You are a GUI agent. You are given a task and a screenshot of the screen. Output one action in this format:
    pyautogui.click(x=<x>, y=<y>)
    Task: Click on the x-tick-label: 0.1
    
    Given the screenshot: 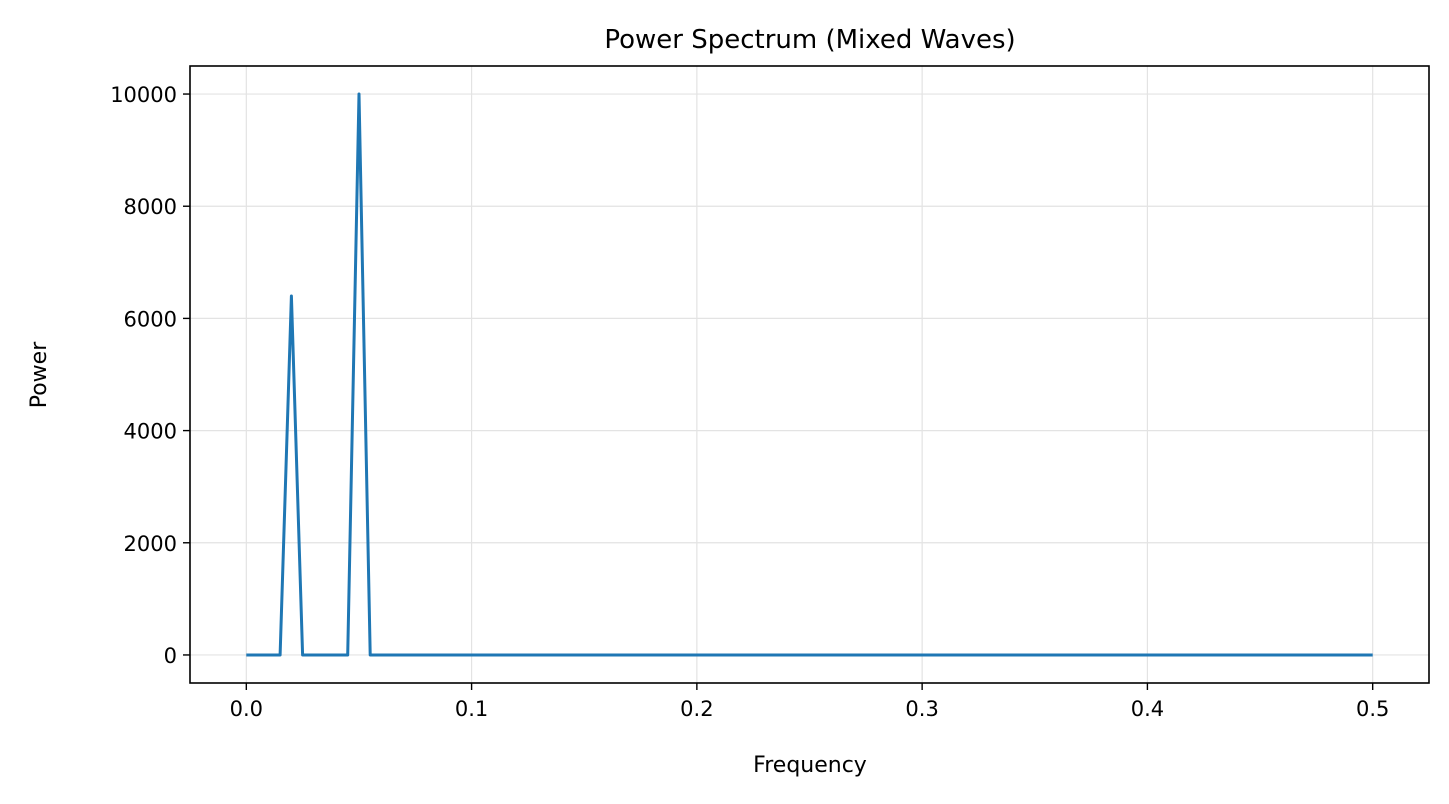 What is the action you would take?
    pyautogui.click(x=471, y=709)
    